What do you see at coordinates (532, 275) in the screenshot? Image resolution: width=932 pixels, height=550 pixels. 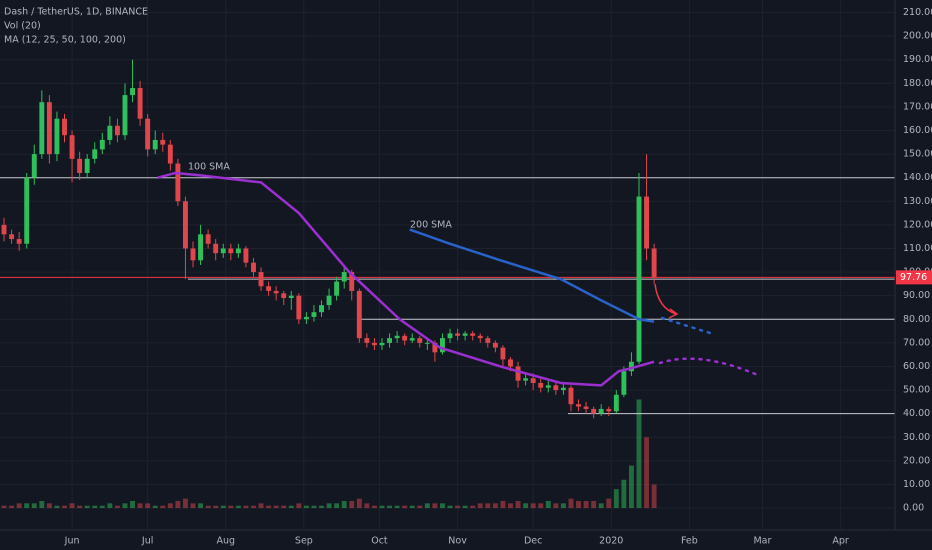 I see `ma-line` at bounding box center [532, 275].